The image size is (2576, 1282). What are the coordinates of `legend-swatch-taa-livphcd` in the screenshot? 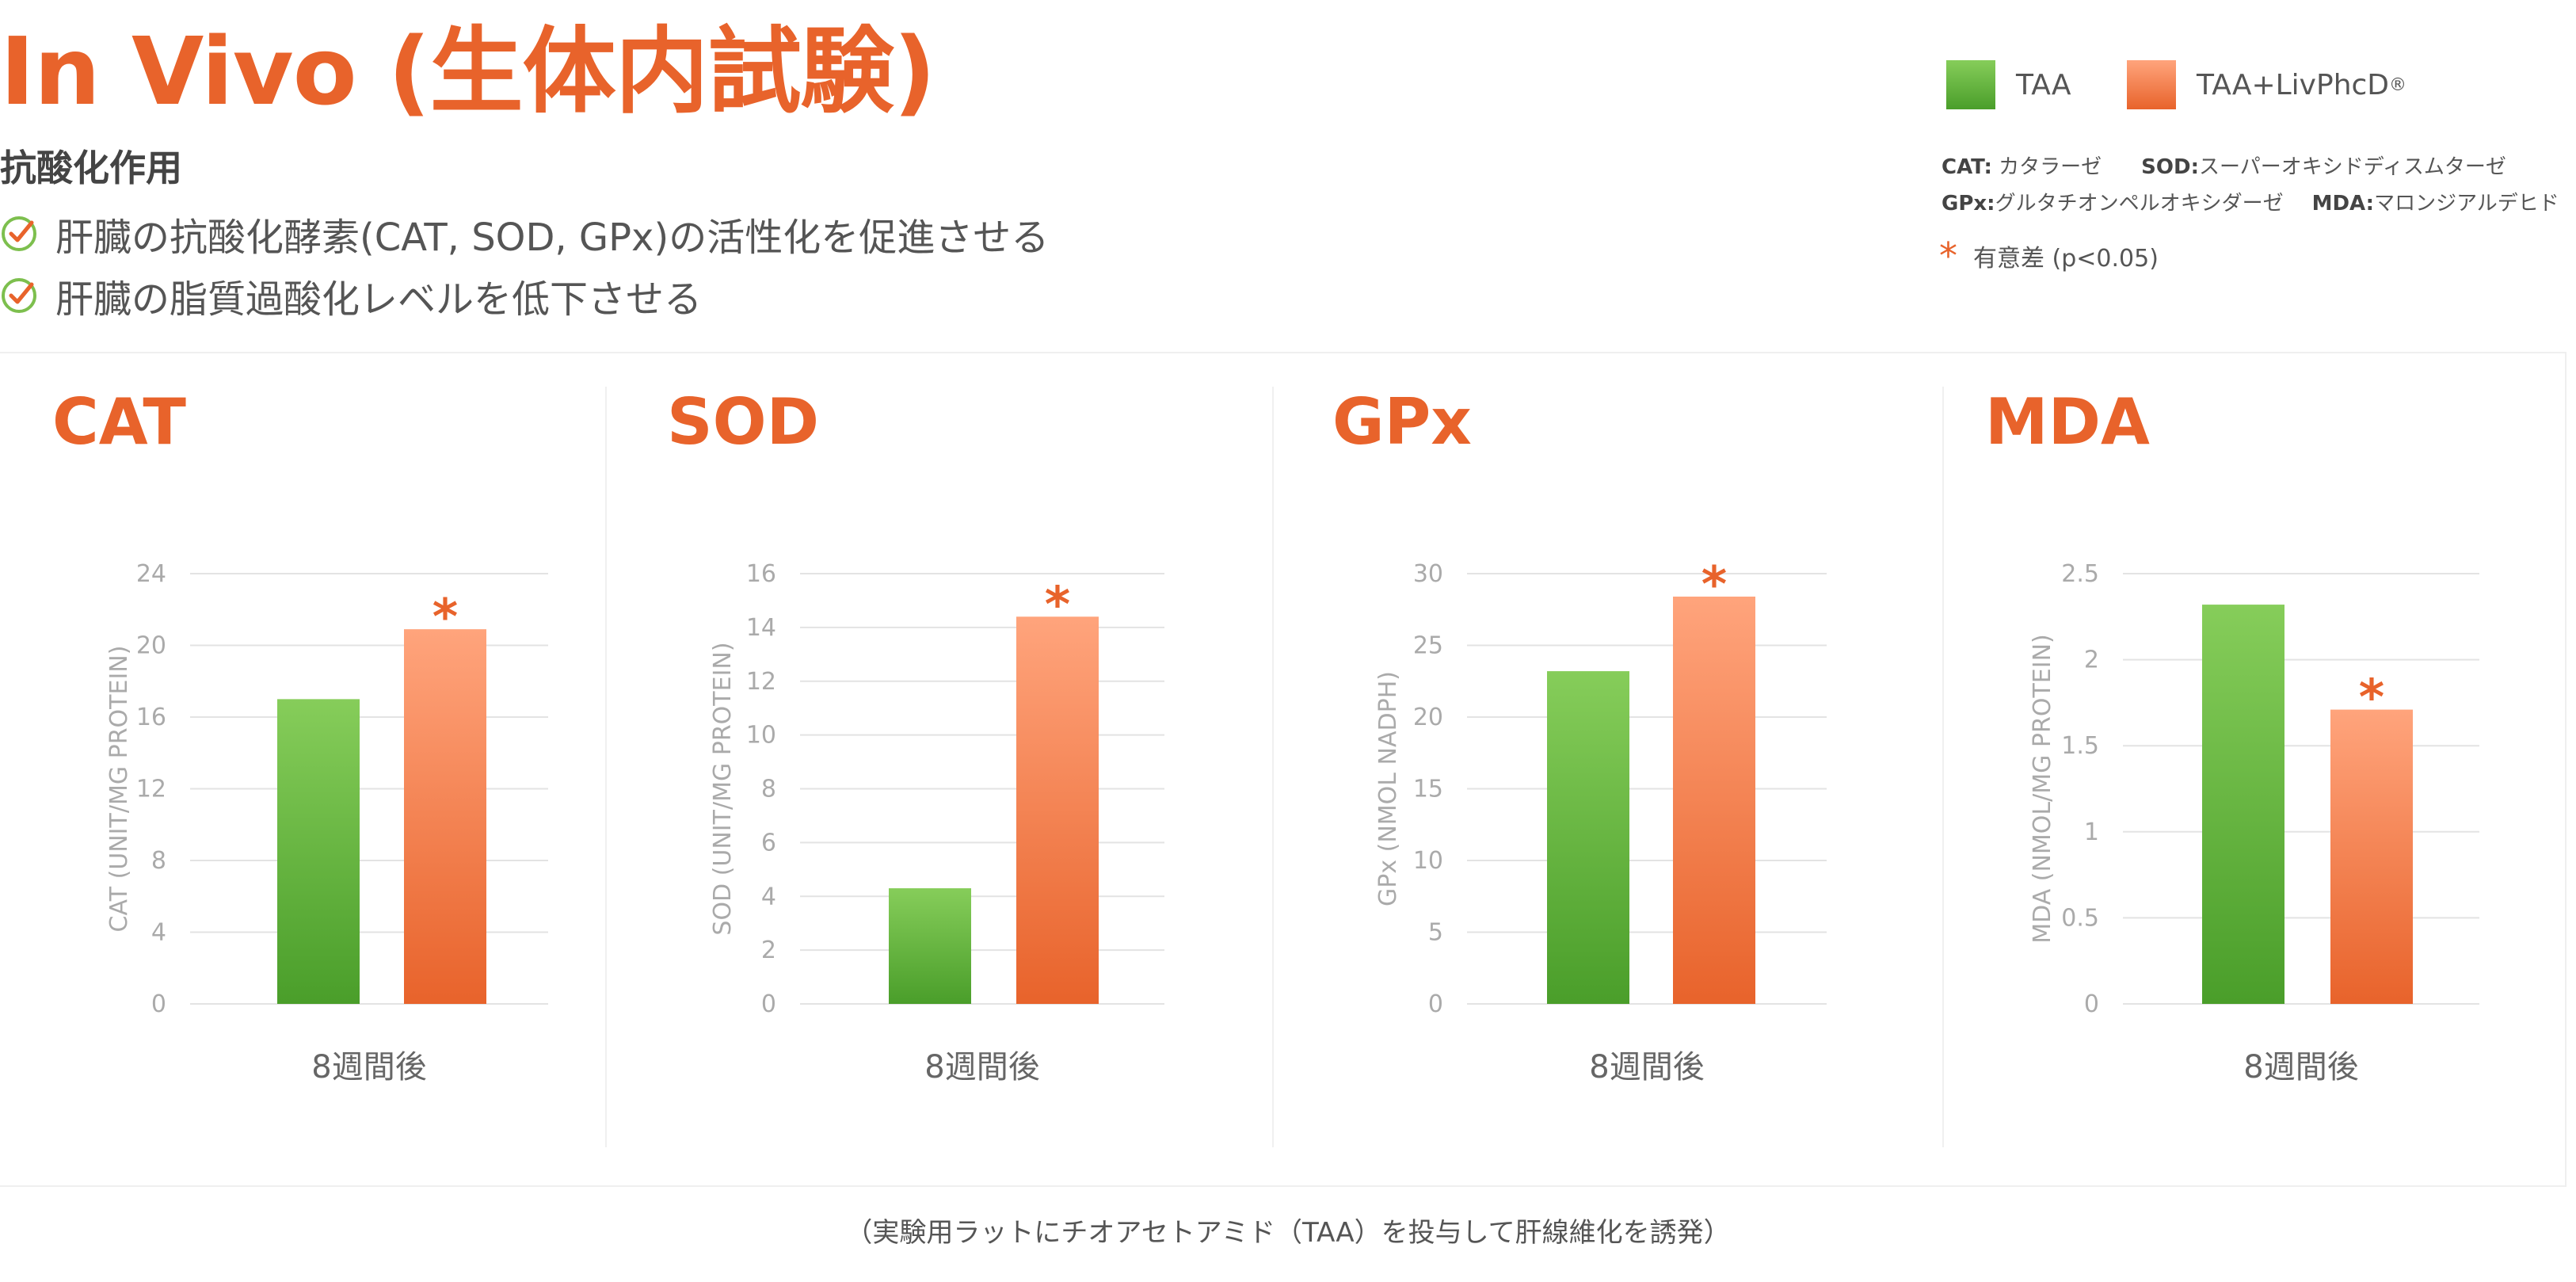 It's located at (2151, 84).